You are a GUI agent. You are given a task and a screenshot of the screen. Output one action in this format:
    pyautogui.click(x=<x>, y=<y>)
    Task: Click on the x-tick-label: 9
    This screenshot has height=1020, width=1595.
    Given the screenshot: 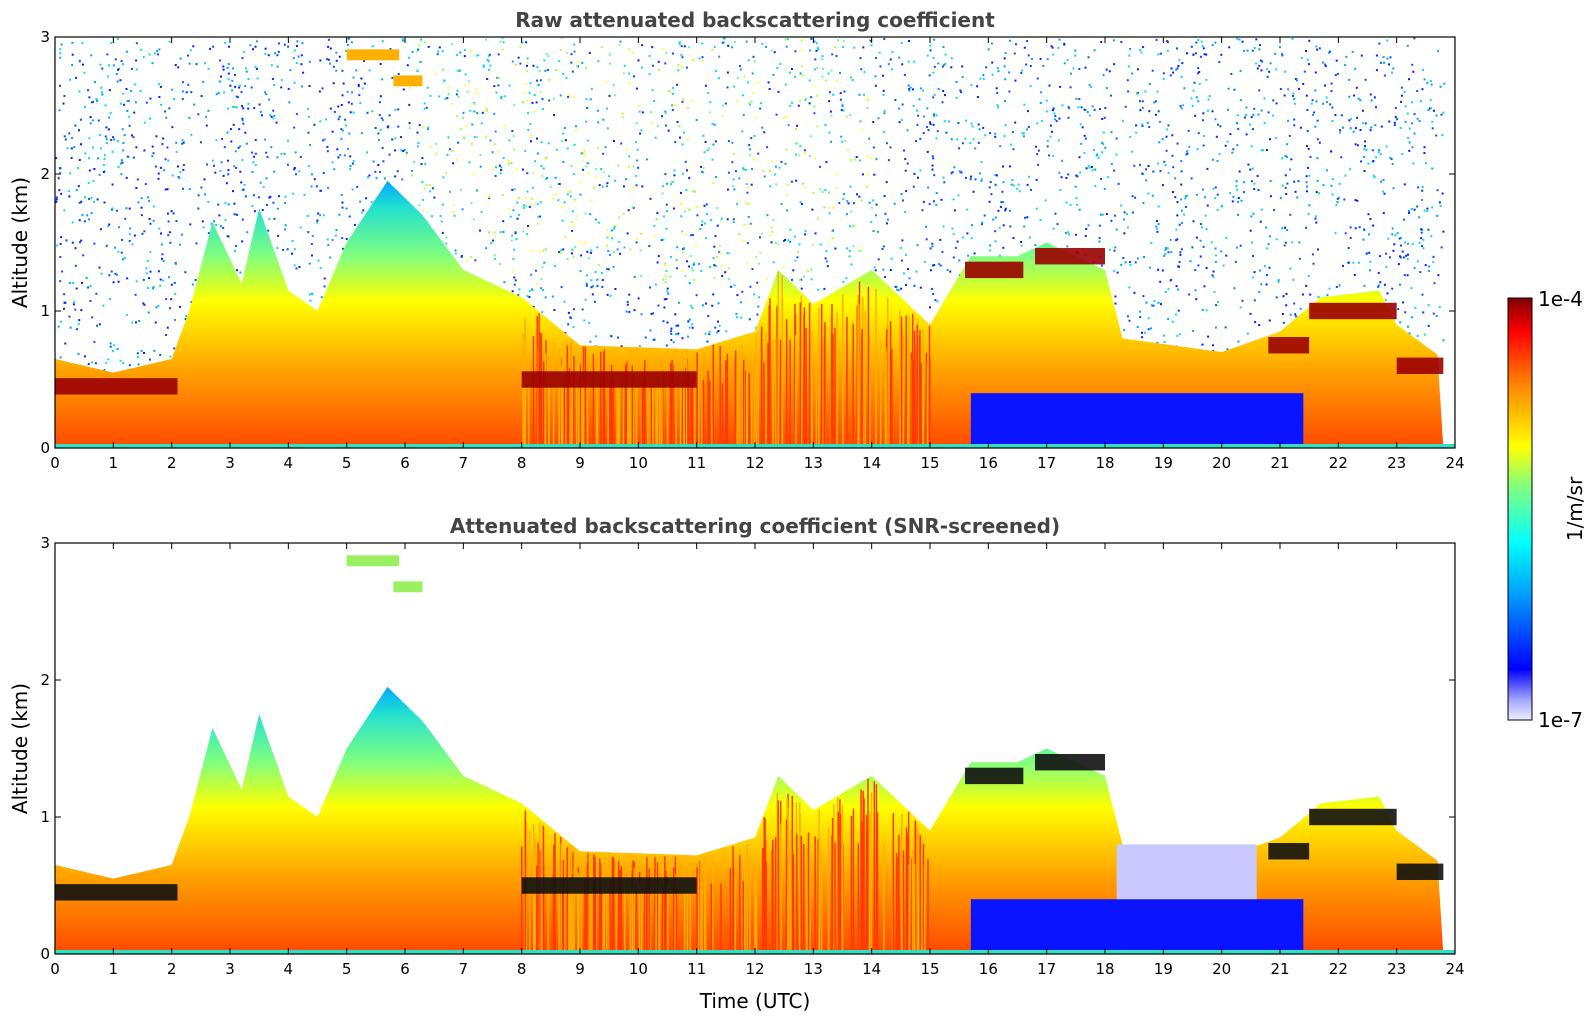 What is the action you would take?
    pyautogui.click(x=580, y=969)
    